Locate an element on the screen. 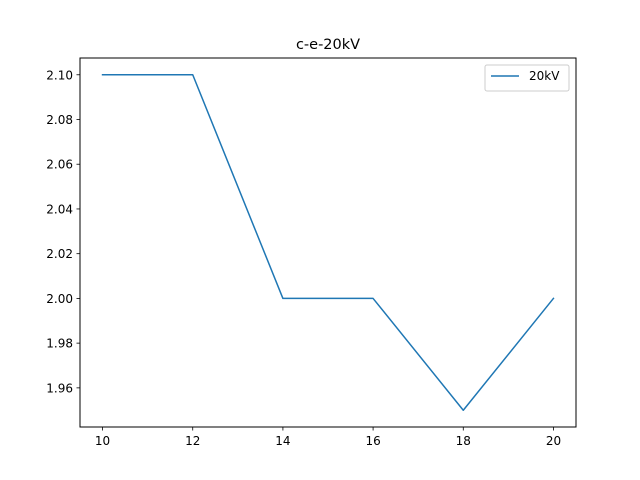  y-tick-label: 2.08 is located at coordinates (59, 120).